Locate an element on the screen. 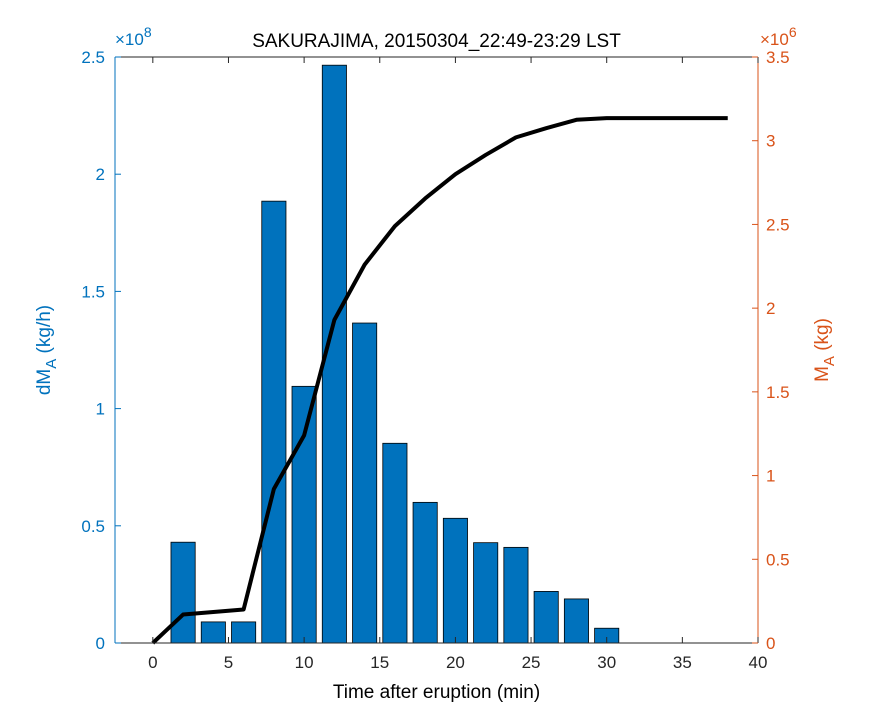  y-left-tick-label: 0 is located at coordinates (100, 643).